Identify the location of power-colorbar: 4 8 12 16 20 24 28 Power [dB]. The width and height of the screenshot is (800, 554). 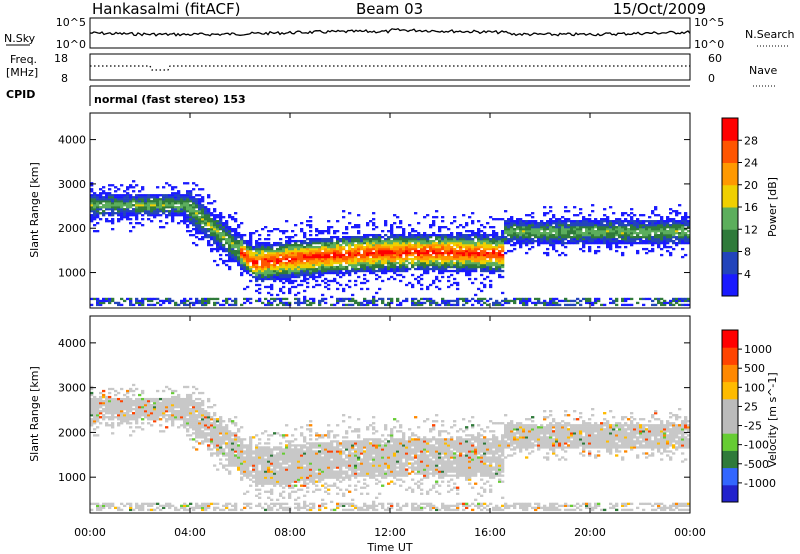
(750, 207).